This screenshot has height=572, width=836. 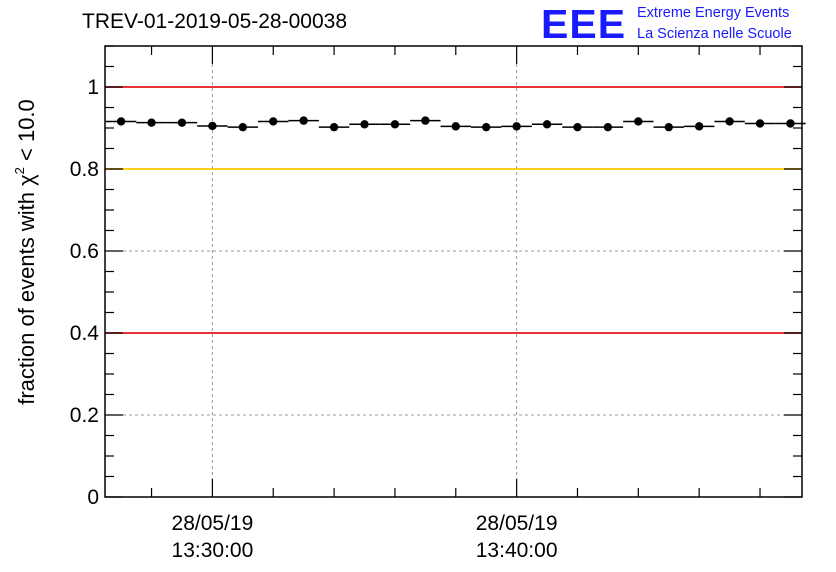 I want to click on y-tick-label: 1, so click(x=93, y=87).